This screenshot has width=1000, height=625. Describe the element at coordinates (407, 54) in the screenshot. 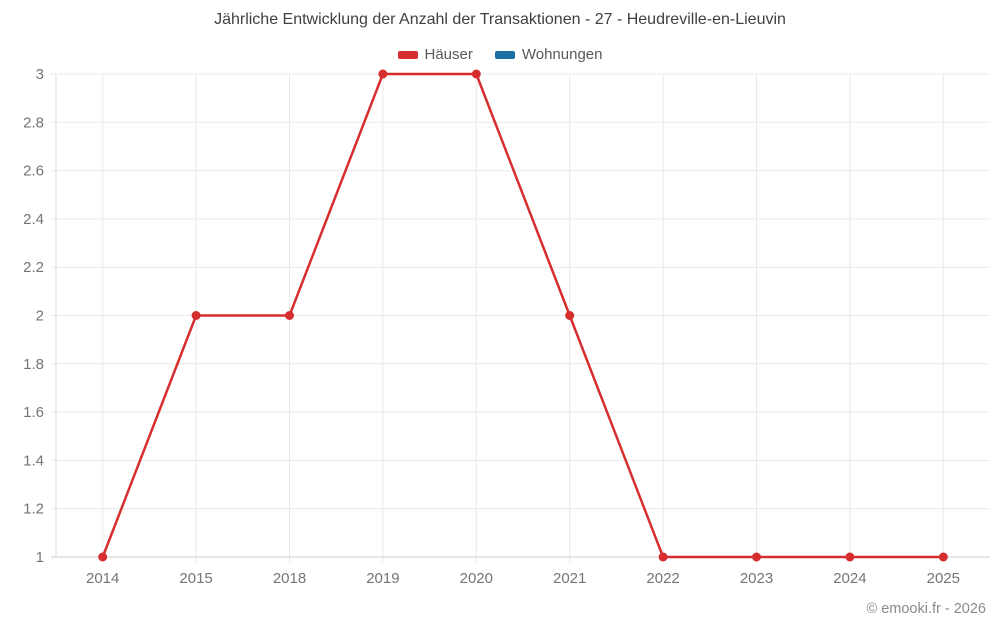

I see `haeuser-series-swatch-icon` at that location.